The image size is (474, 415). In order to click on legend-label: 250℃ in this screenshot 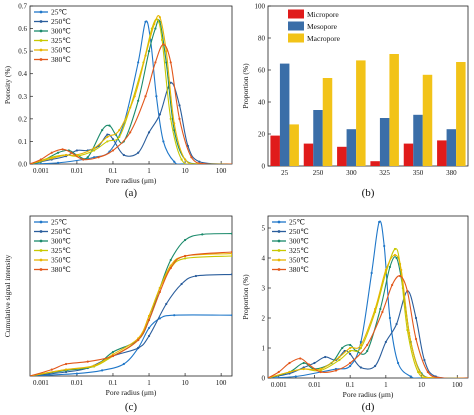, I will do `click(61, 231)`.